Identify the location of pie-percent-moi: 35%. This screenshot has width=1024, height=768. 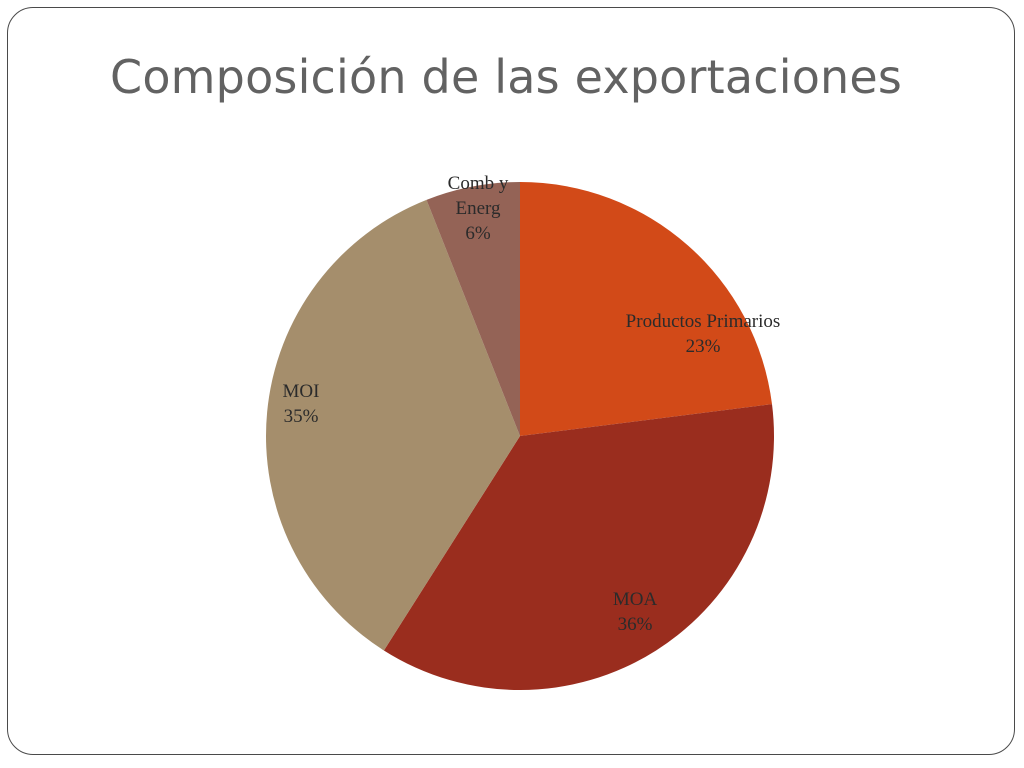
(301, 416).